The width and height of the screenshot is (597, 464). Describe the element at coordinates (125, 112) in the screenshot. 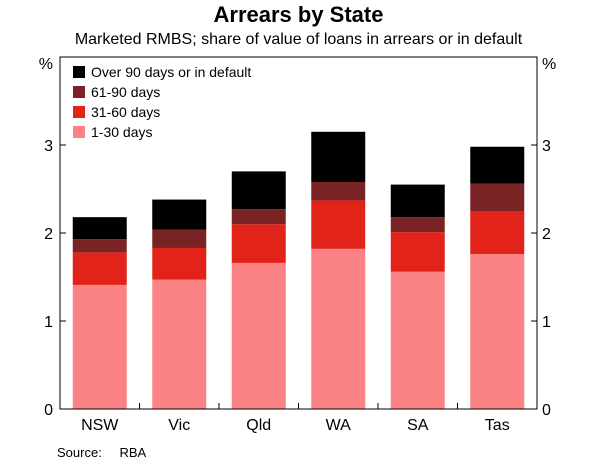

I see `legend-label: 31-60 days` at that location.